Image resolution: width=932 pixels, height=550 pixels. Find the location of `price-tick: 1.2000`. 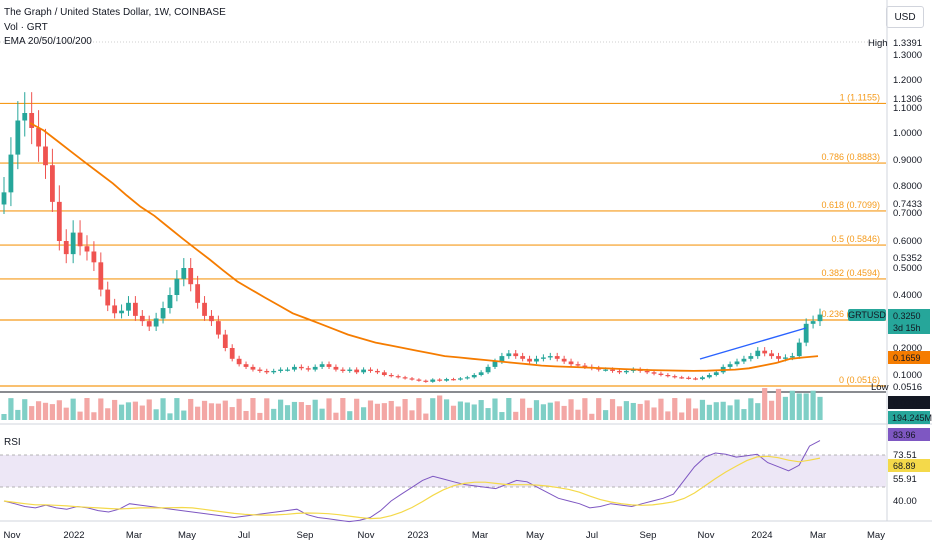

price-tick: 1.2000 is located at coordinates (907, 80).